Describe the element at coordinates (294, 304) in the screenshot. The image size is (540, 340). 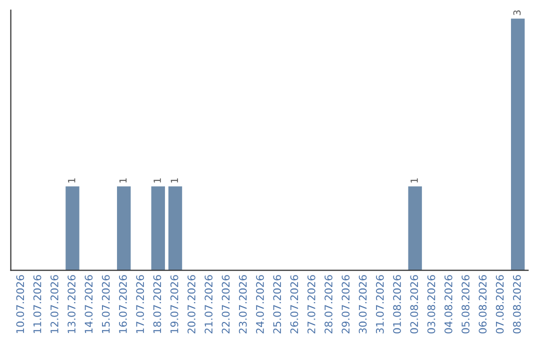
I see `x-tick-label: 26.07.2026` at that location.